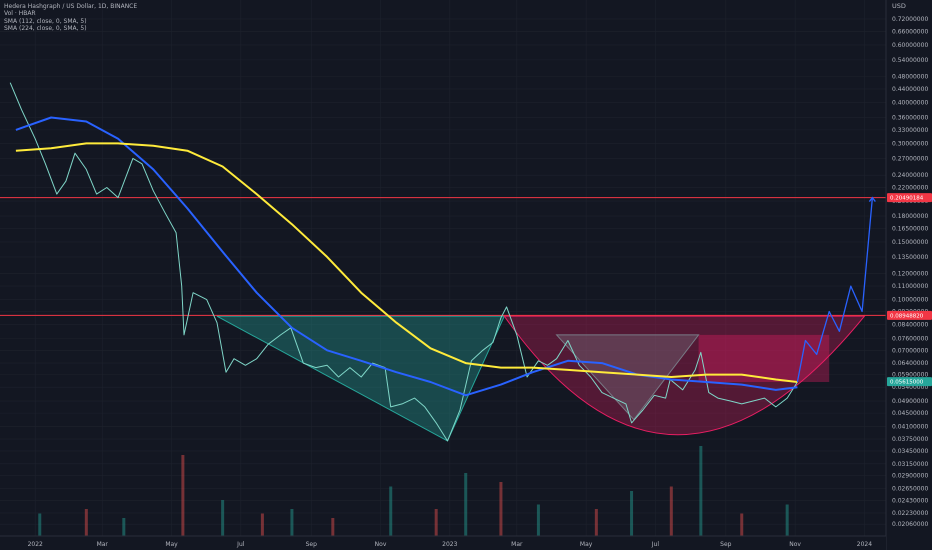 Image resolution: width=932 pixels, height=550 pixels. I want to click on price-tick-label: 0.10000000, so click(910, 300).